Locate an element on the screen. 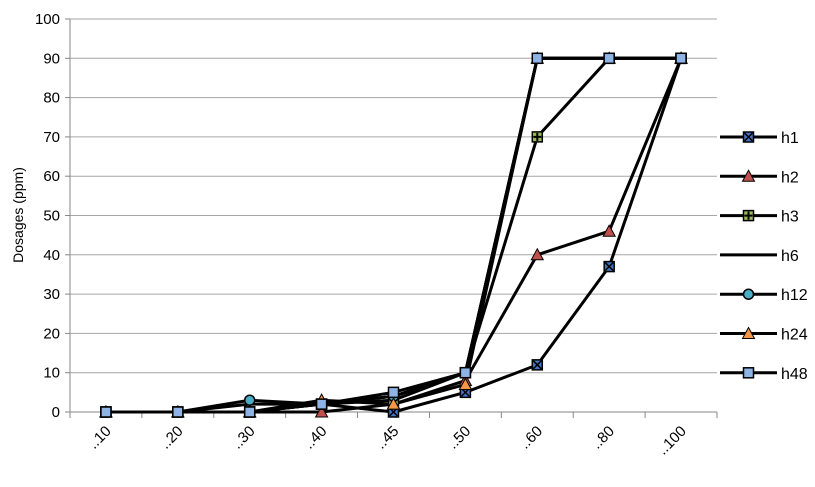 The height and width of the screenshot is (487, 815). y-tick-label: 70 is located at coordinates (51, 137).